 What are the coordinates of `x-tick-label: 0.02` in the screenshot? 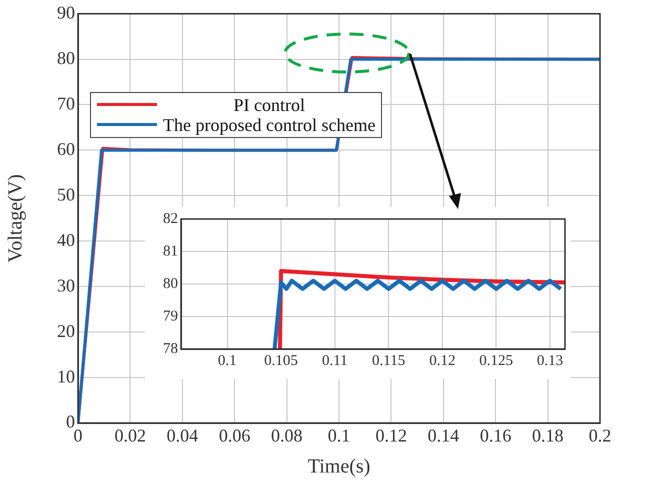 It's located at (130, 436).